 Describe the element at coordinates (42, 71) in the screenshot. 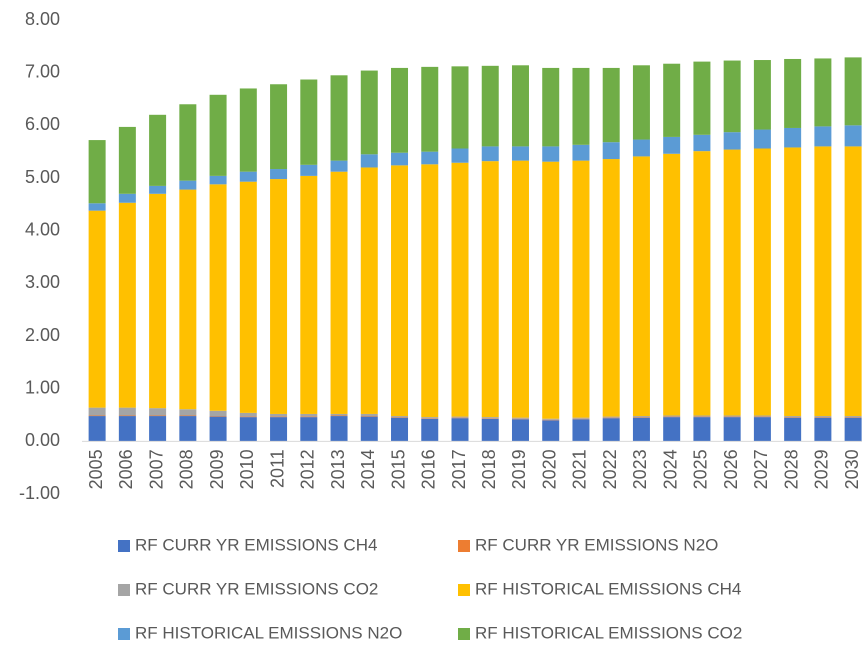

I see `y-tick-label: 7.00` at that location.